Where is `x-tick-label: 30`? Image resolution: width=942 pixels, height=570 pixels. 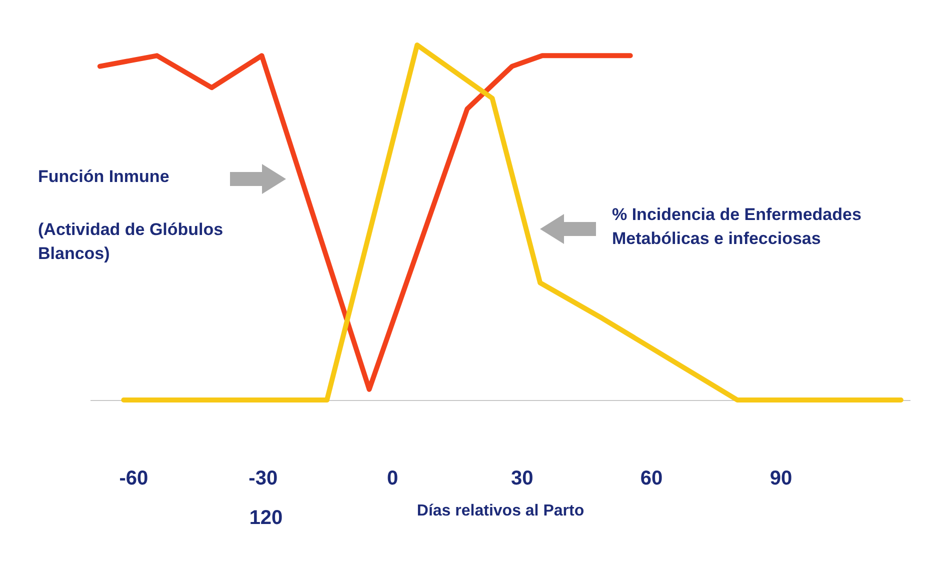 x-tick-label: 30 is located at coordinates (522, 479).